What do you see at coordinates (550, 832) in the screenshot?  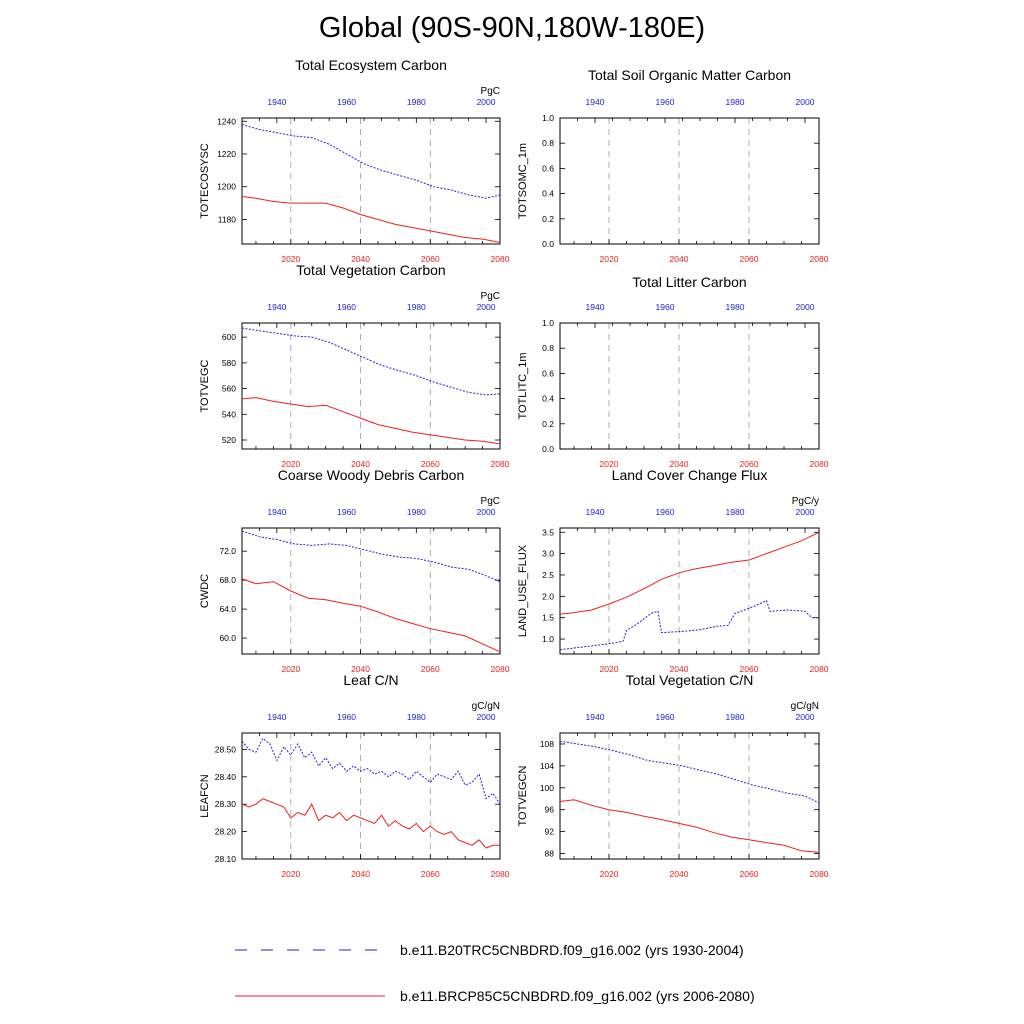 I see `y-tick-label: 92` at bounding box center [550, 832].